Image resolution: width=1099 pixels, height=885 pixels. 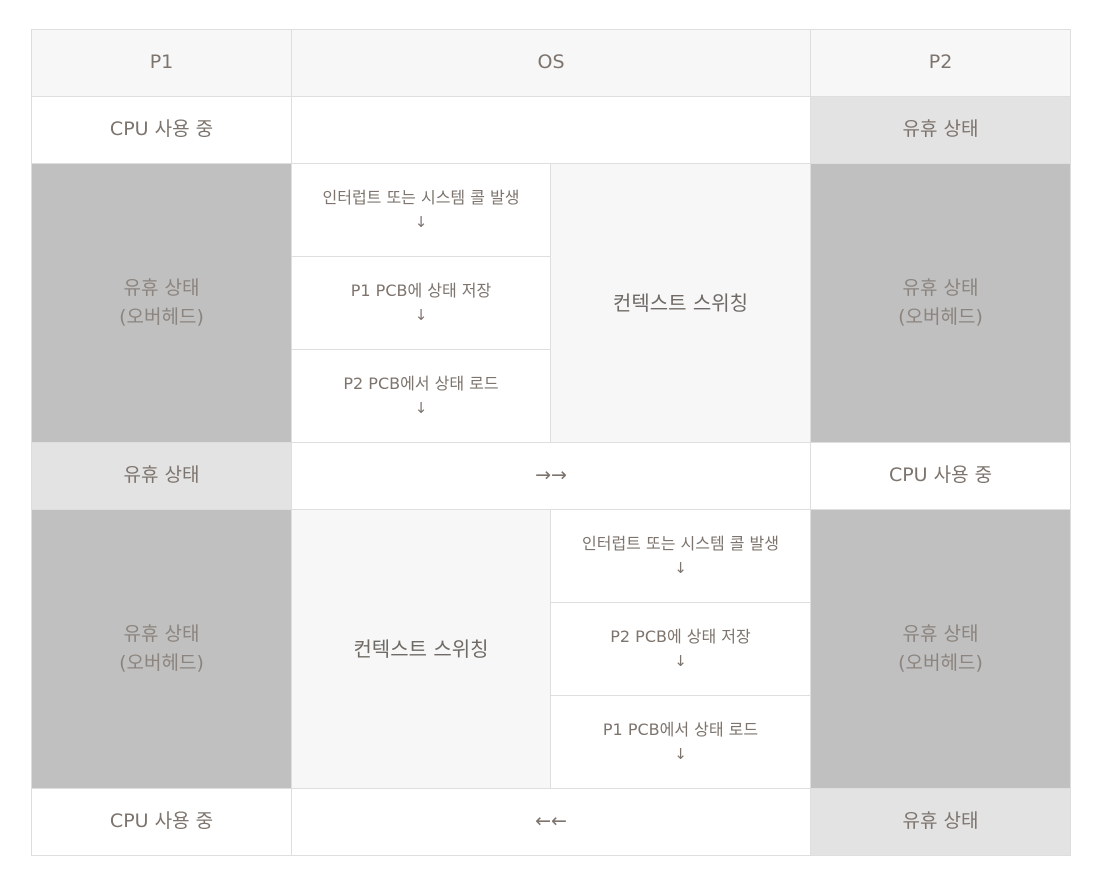 I want to click on p2-idle-overhead-2-line2: (오버헤드), so click(x=940, y=663).